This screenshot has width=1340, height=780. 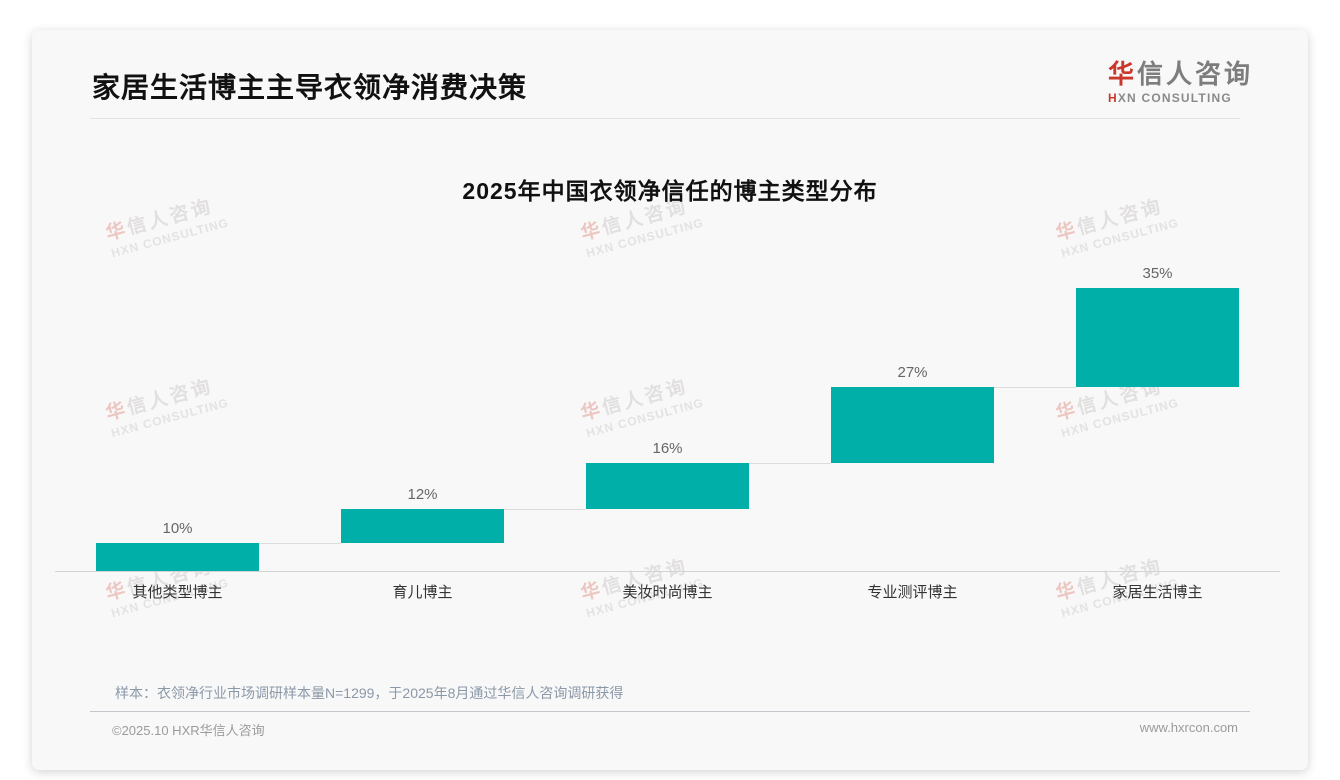 I want to click on bar-value-label: 16%, so click(x=667, y=449).